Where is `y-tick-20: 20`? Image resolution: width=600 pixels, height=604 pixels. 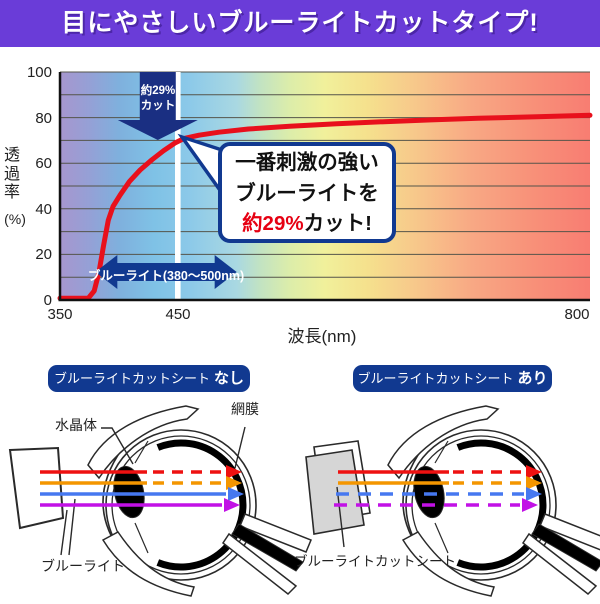
y-tick-20: 20 is located at coordinates (43, 254).